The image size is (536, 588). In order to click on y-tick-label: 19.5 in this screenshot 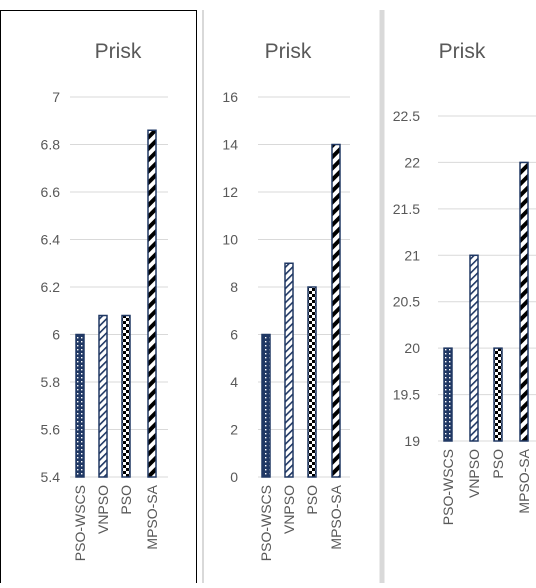, I will do `click(406, 395)`.